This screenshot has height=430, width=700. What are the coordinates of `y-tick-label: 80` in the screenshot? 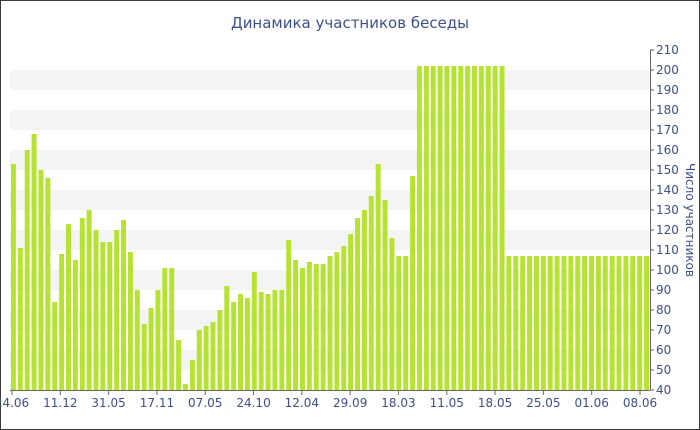 It's located at (663, 310).